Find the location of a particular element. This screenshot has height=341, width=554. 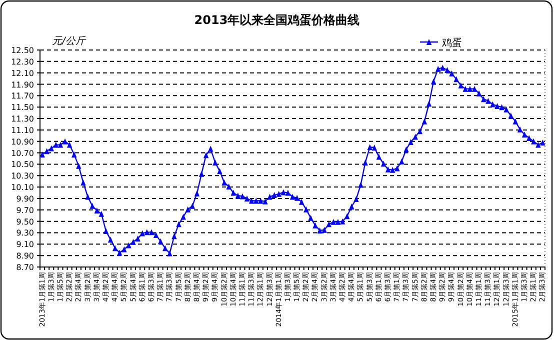

y-tick-label: 8.70 is located at coordinates (25, 267).